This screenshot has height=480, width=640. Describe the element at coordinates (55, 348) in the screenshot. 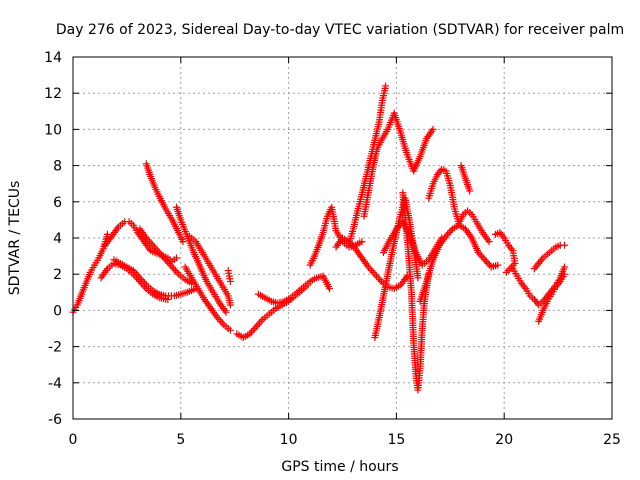

I see `y-tick-label: -2` at that location.